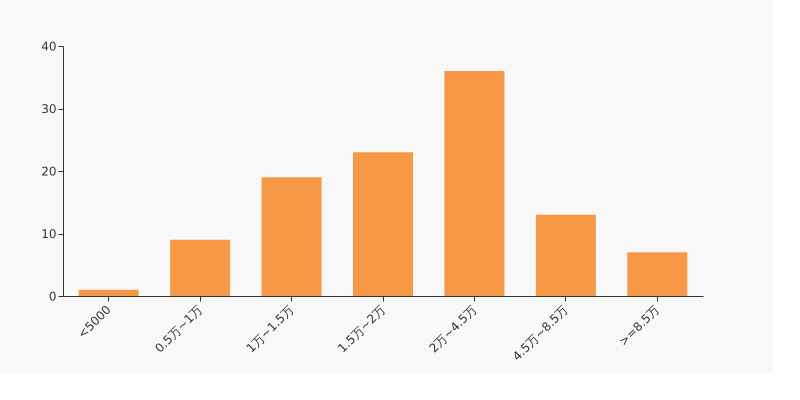 The height and width of the screenshot is (400, 800). What do you see at coordinates (52, 297) in the screenshot?
I see `y-tick-label: 0` at bounding box center [52, 297].